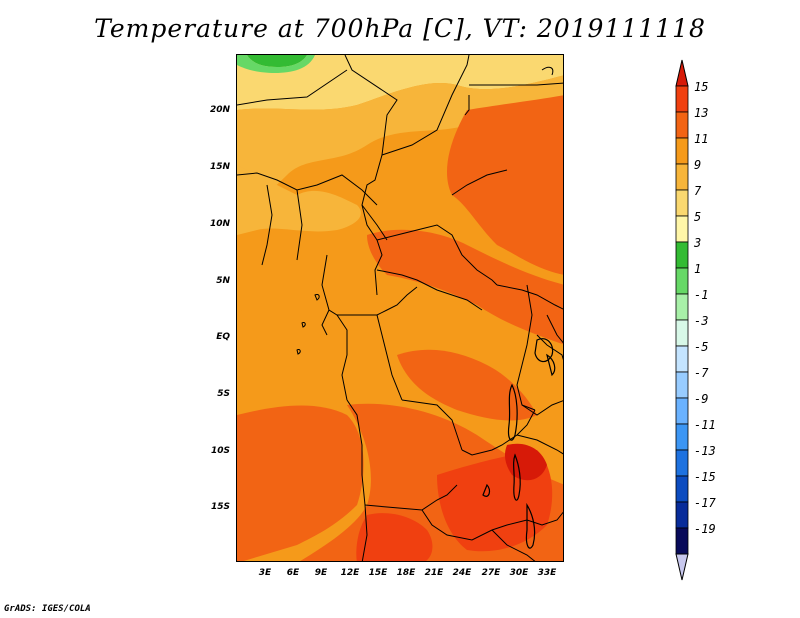  What do you see at coordinates (682, 567) in the screenshot?
I see `colorbar-arrow-bottom` at bounding box center [682, 567].